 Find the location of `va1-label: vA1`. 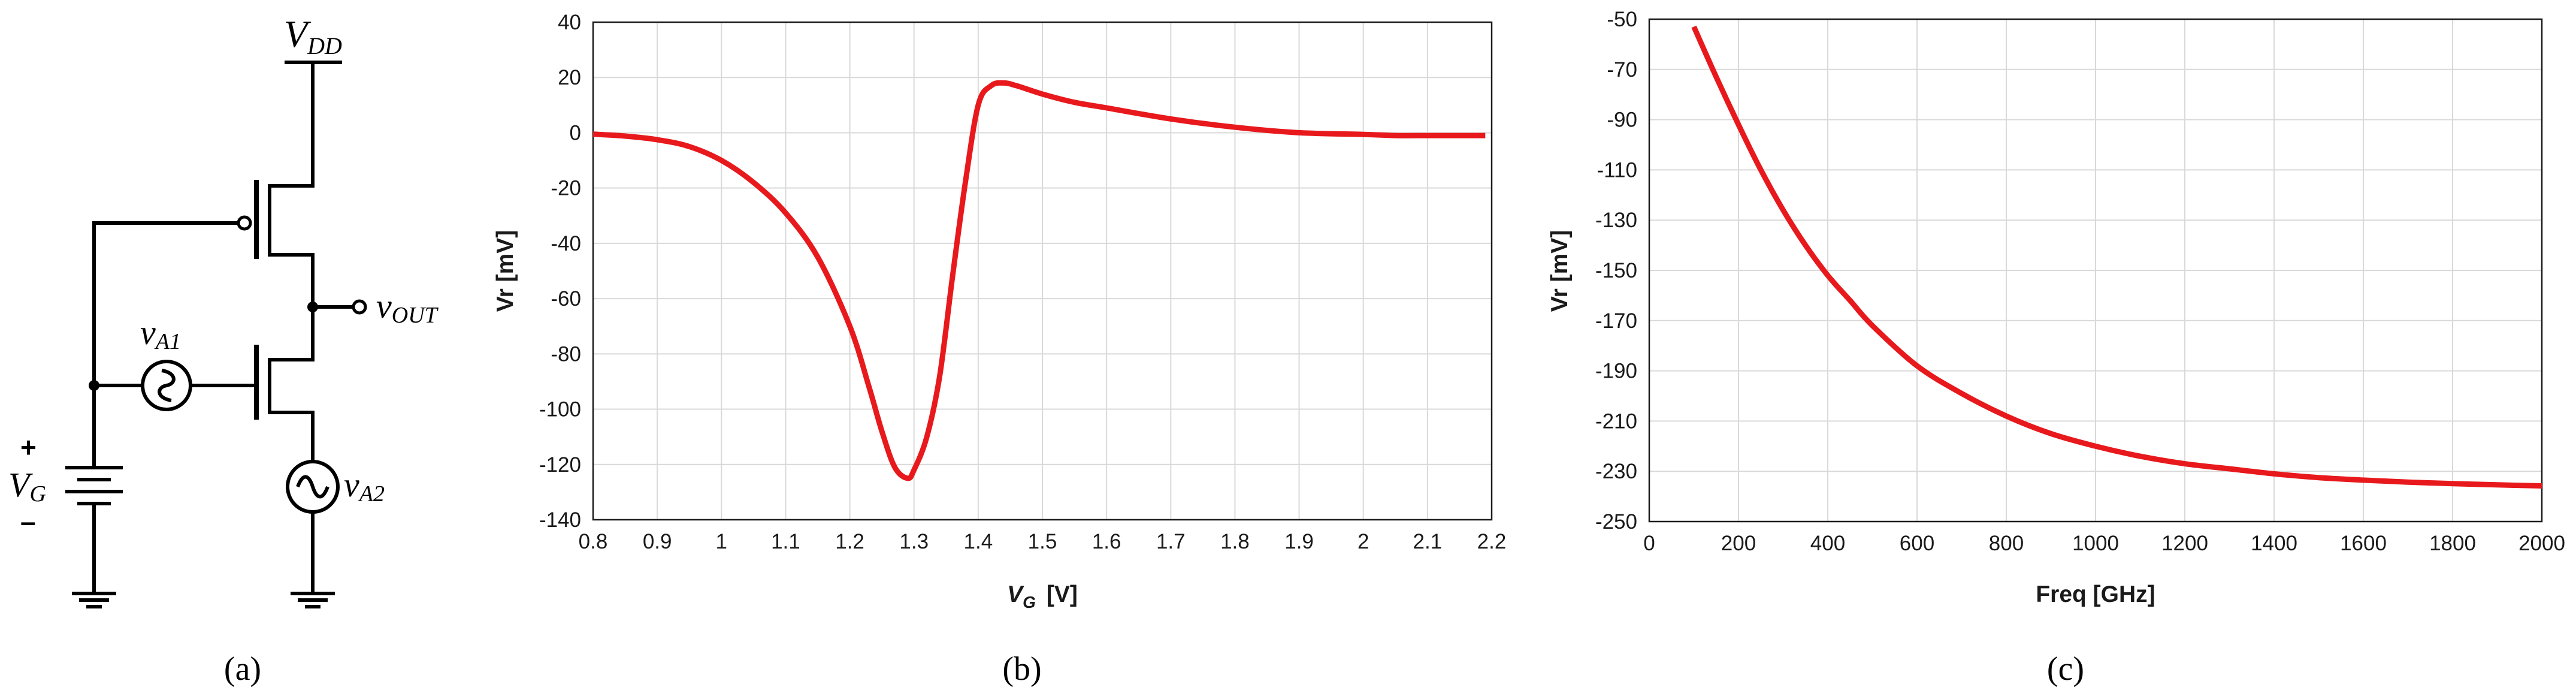

va1-label: vA1 is located at coordinates (160, 333).